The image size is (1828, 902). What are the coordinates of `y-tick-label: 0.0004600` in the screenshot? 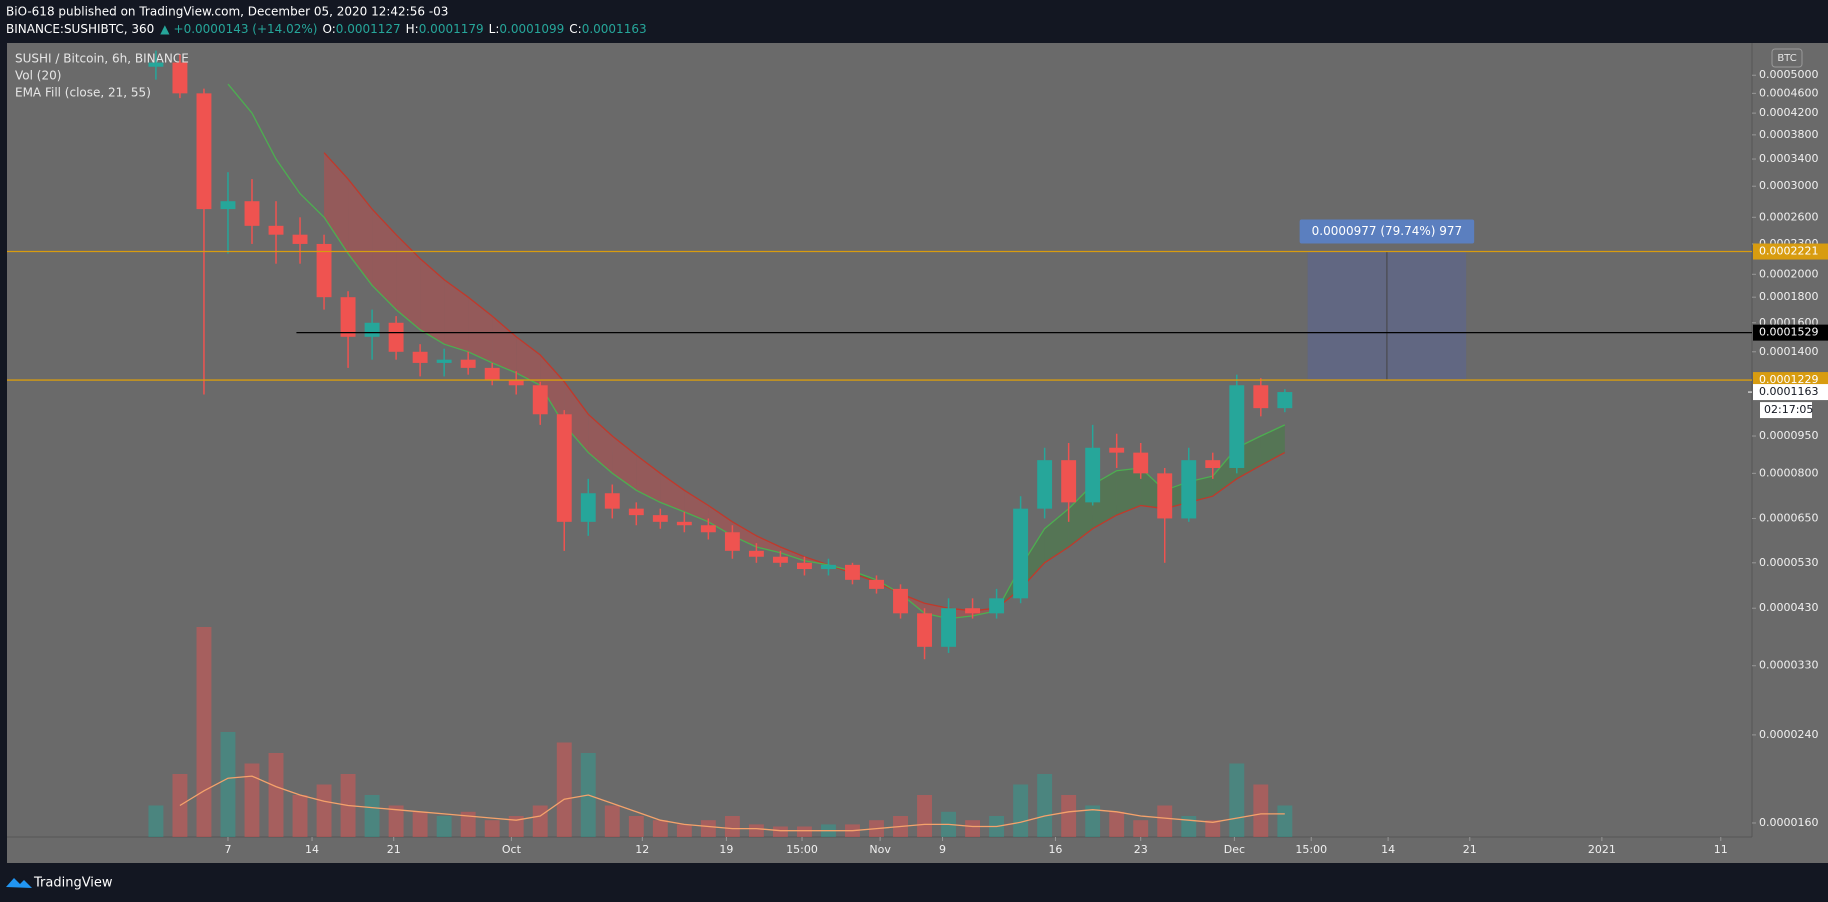 It's located at (1789, 92).